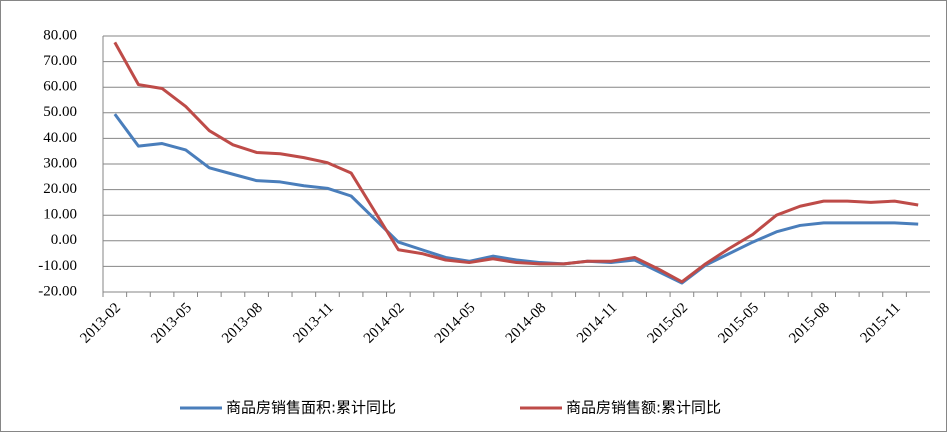 This screenshot has height=432, width=947. What do you see at coordinates (311, 408) in the screenshot?
I see `legend-text: 商品房销售面积:累计同比` at bounding box center [311, 408].